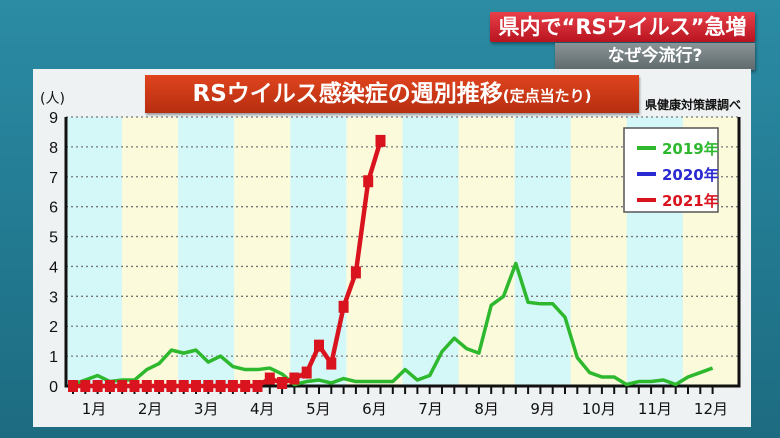 This screenshot has width=780, height=438. What do you see at coordinates (262, 409) in the screenshot?
I see `x-month-label: 4月` at bounding box center [262, 409].